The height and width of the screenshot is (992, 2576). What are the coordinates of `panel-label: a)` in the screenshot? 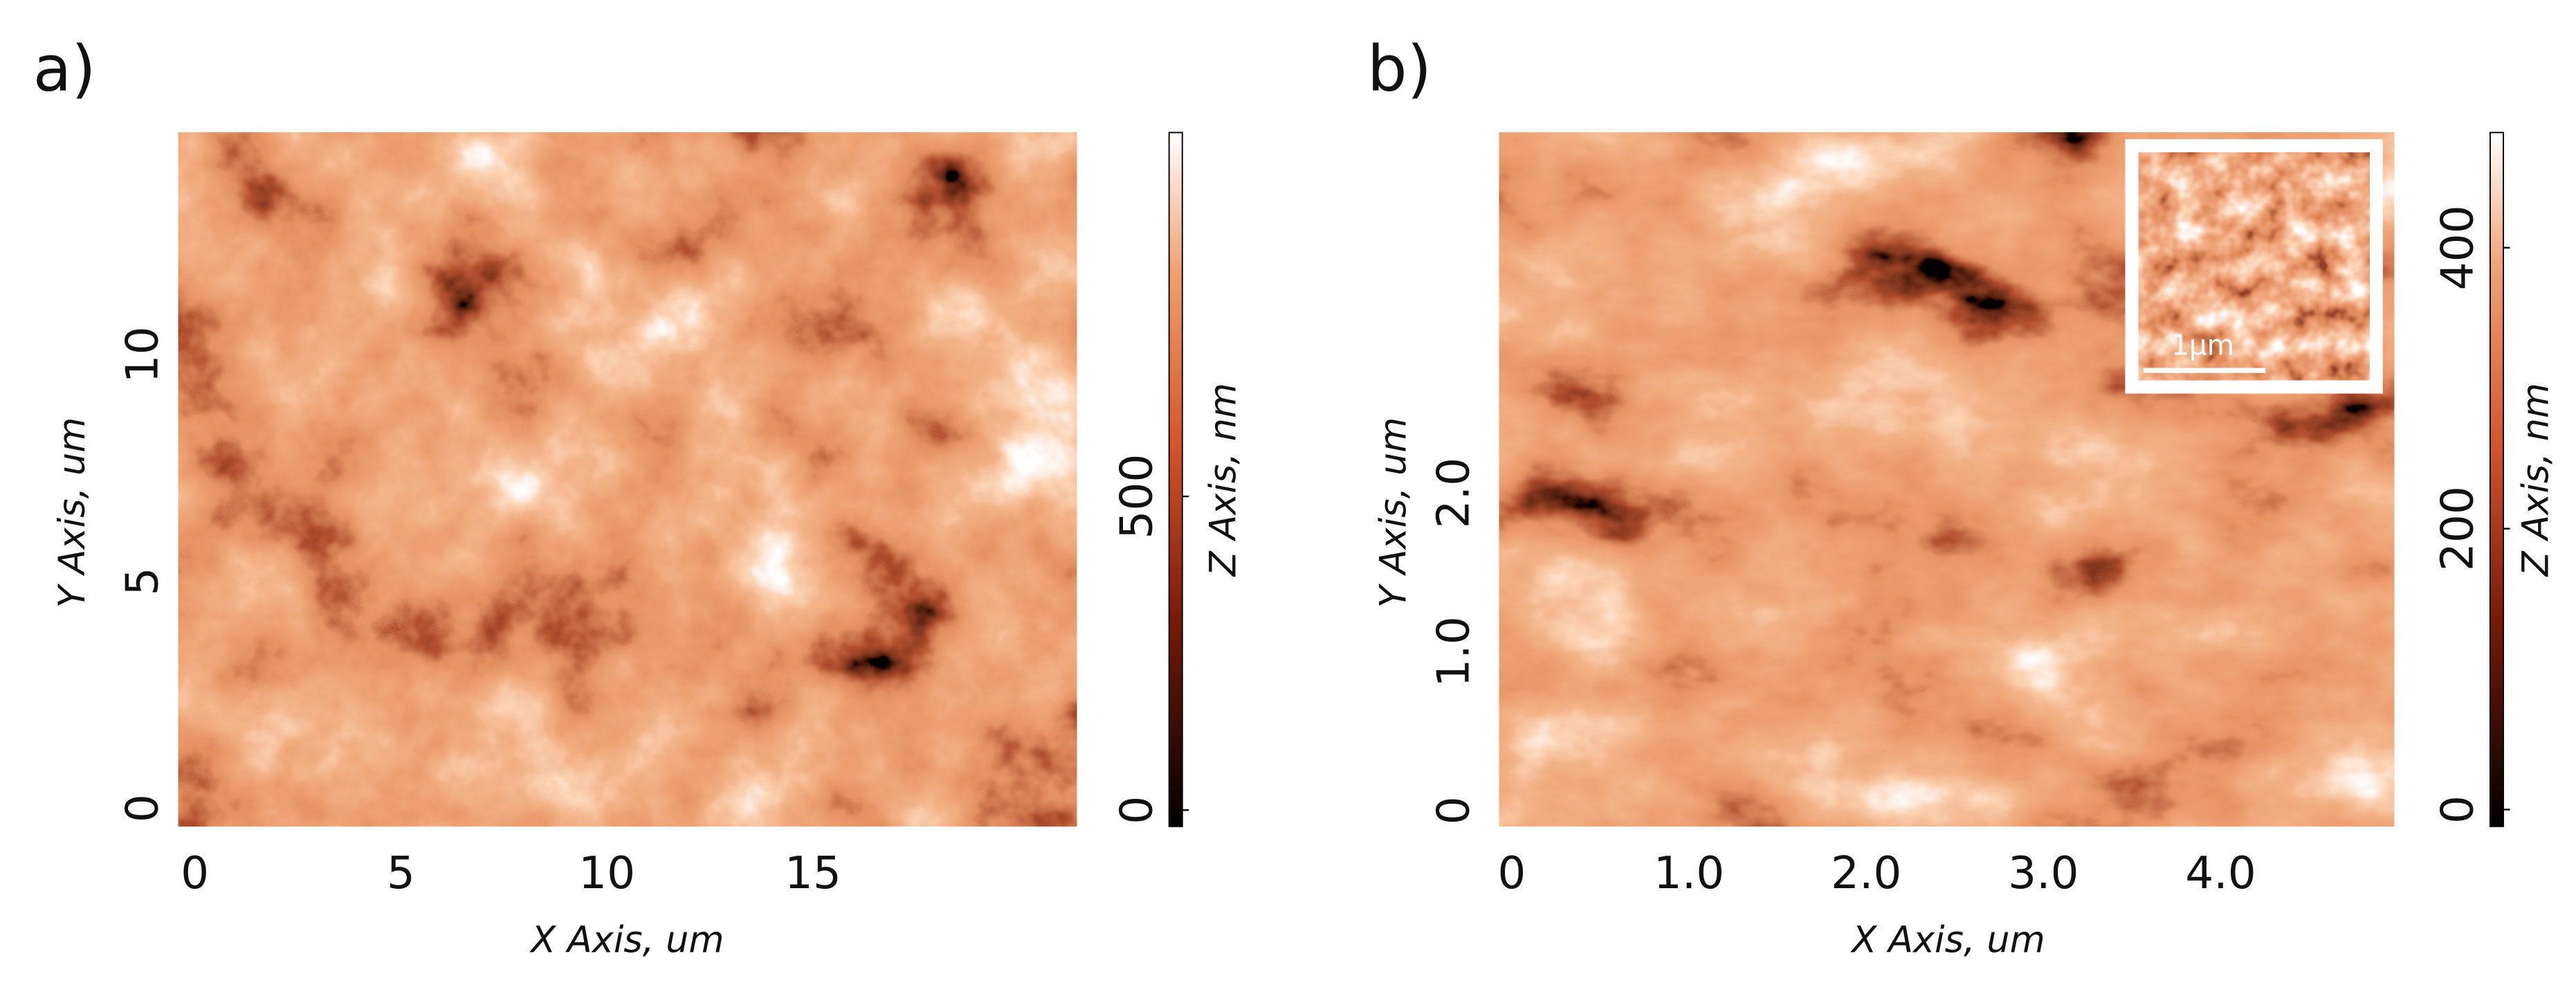 It's located at (65, 69).